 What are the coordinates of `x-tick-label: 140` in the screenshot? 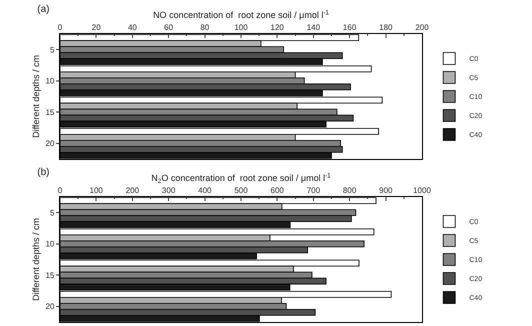 It's located at (313, 27).